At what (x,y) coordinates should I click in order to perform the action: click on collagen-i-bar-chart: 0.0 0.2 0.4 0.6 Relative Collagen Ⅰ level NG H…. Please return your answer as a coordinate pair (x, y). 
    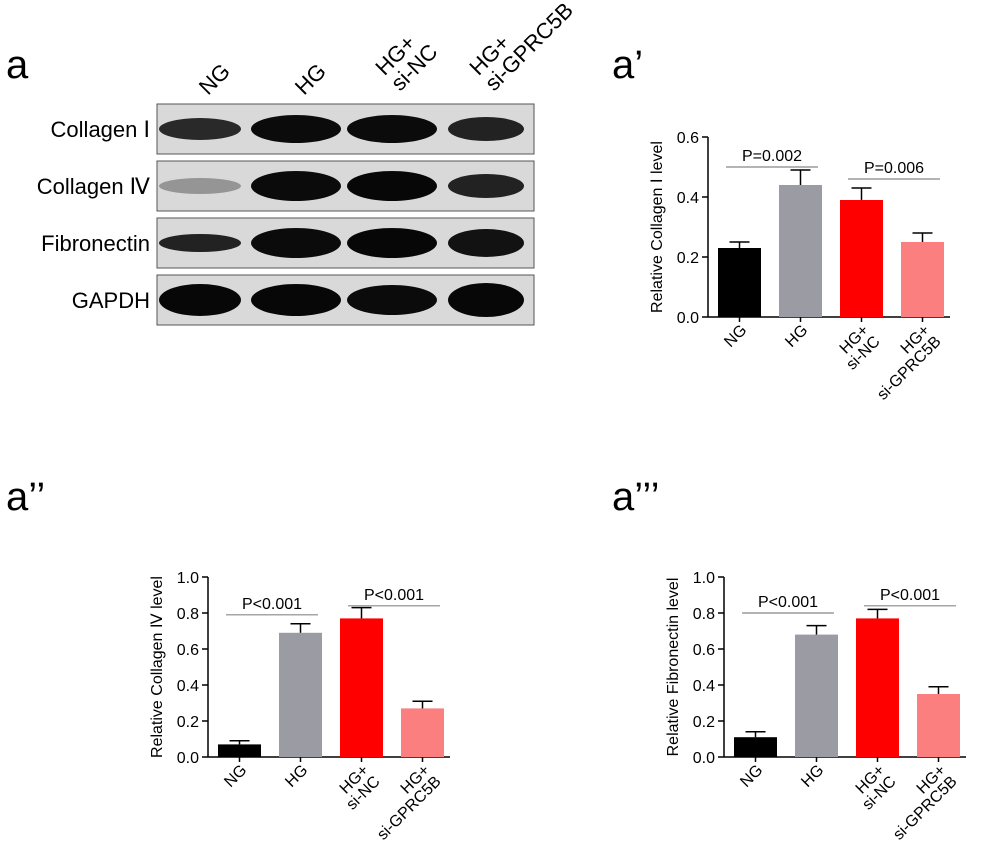
    Looking at the image, I should click on (799, 267).